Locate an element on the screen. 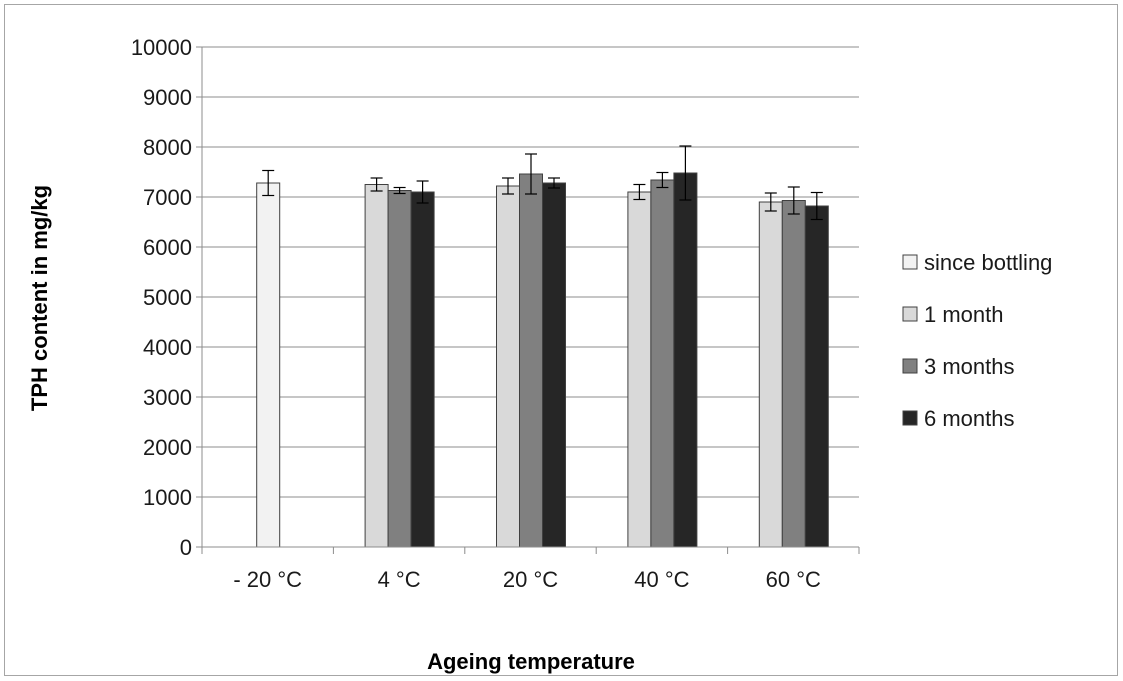  legend: since bottling 1 month 3 months 6 months is located at coordinates (977, 340).